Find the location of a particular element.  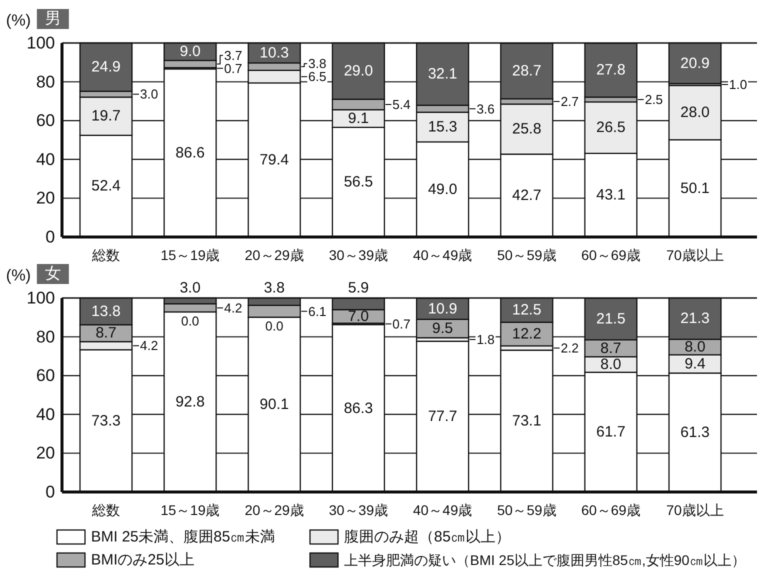

data-label: 5.4 is located at coordinates (401, 104).